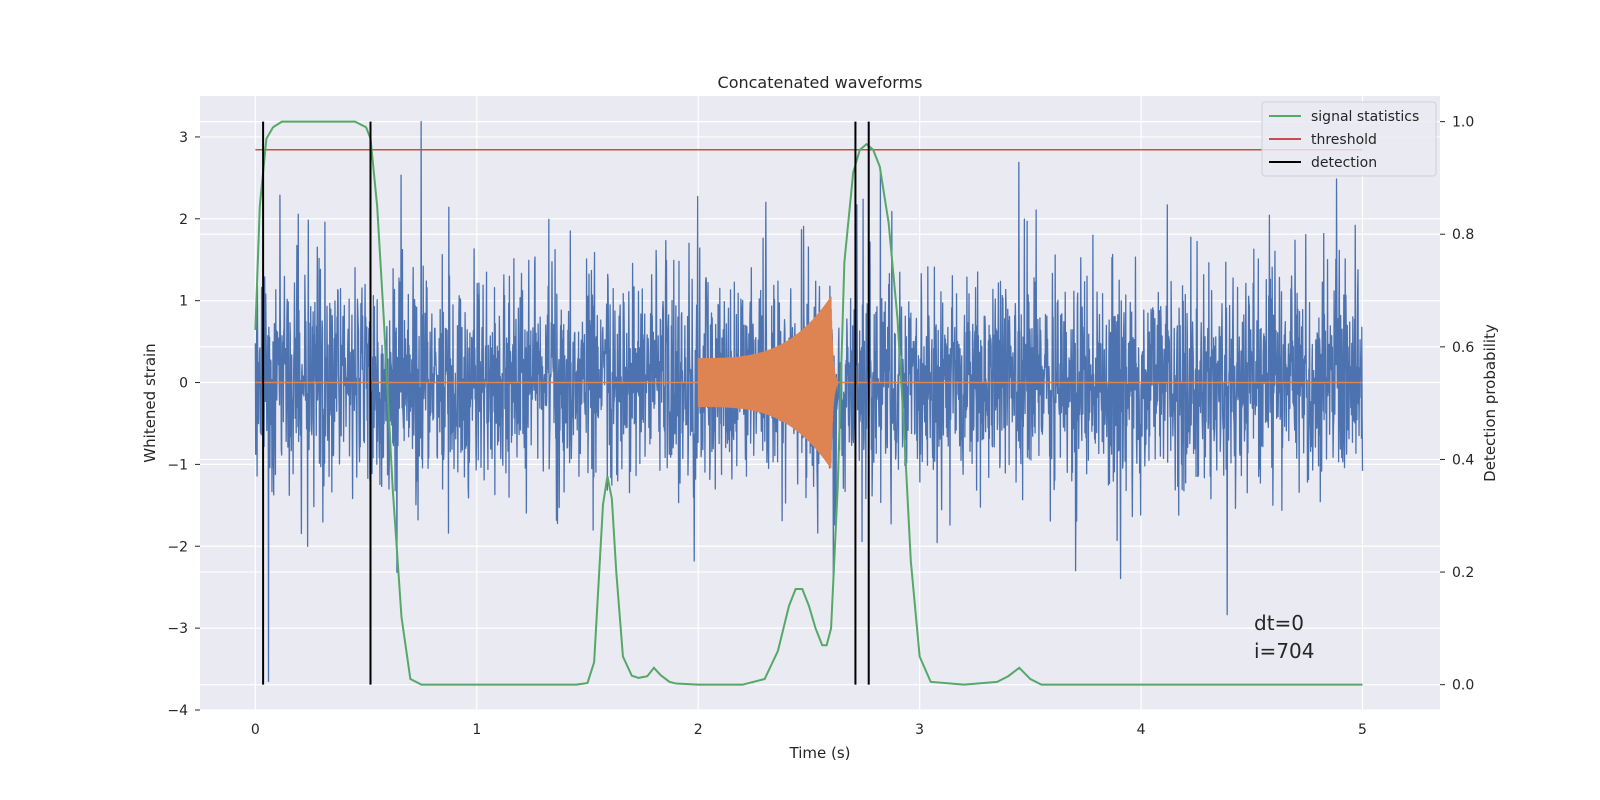  What do you see at coordinates (1463, 573) in the screenshot?
I see `y-right-tick-label: 0.2` at bounding box center [1463, 573].